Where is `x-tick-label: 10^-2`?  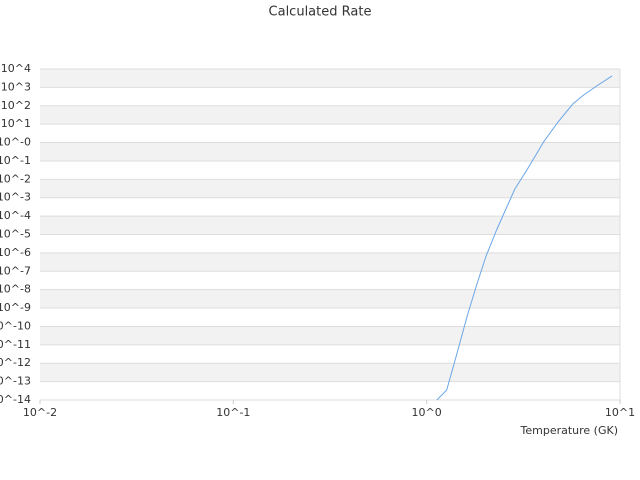
x-tick-label: 10^-2 is located at coordinates (40, 412).